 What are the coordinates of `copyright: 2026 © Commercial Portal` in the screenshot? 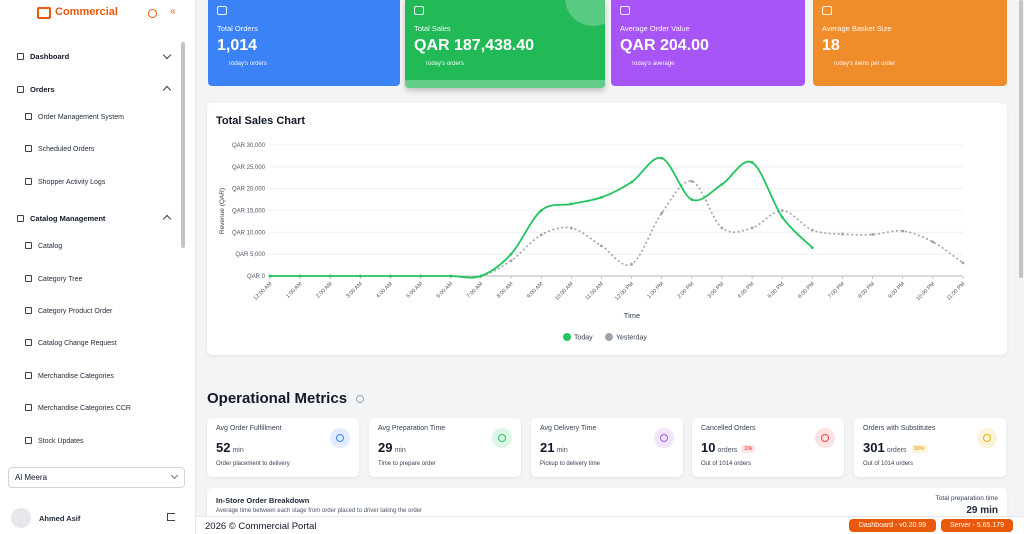 It's located at (261, 526).